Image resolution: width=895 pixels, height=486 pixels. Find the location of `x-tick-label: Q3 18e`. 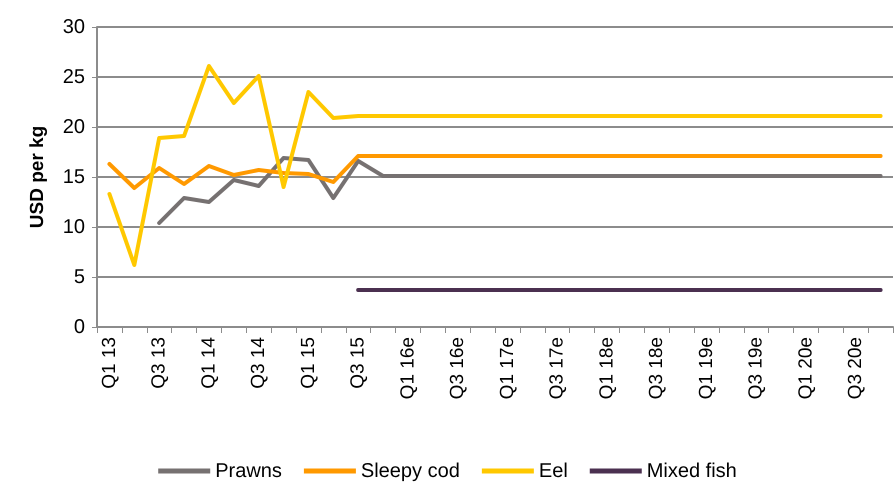

x-tick-label: Q3 18e is located at coordinates (657, 368).